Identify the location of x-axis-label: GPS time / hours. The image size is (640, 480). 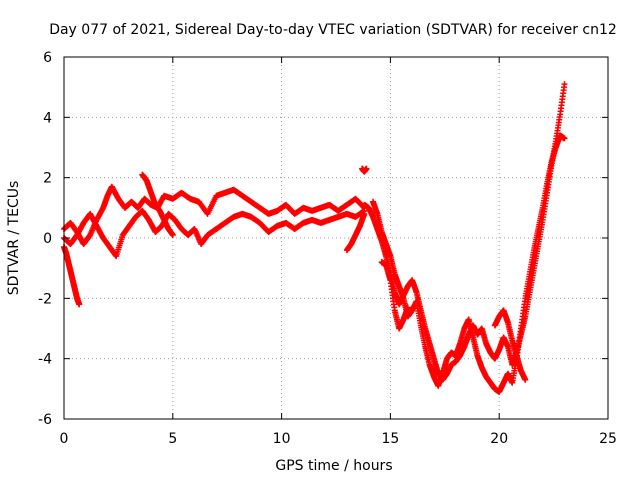
(333, 466).